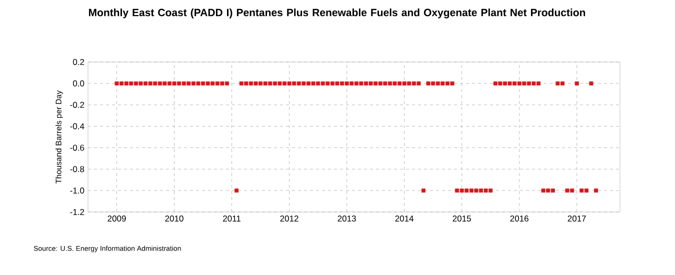  Describe the element at coordinates (404, 219) in the screenshot. I see `x-tick-label: 2014` at that location.